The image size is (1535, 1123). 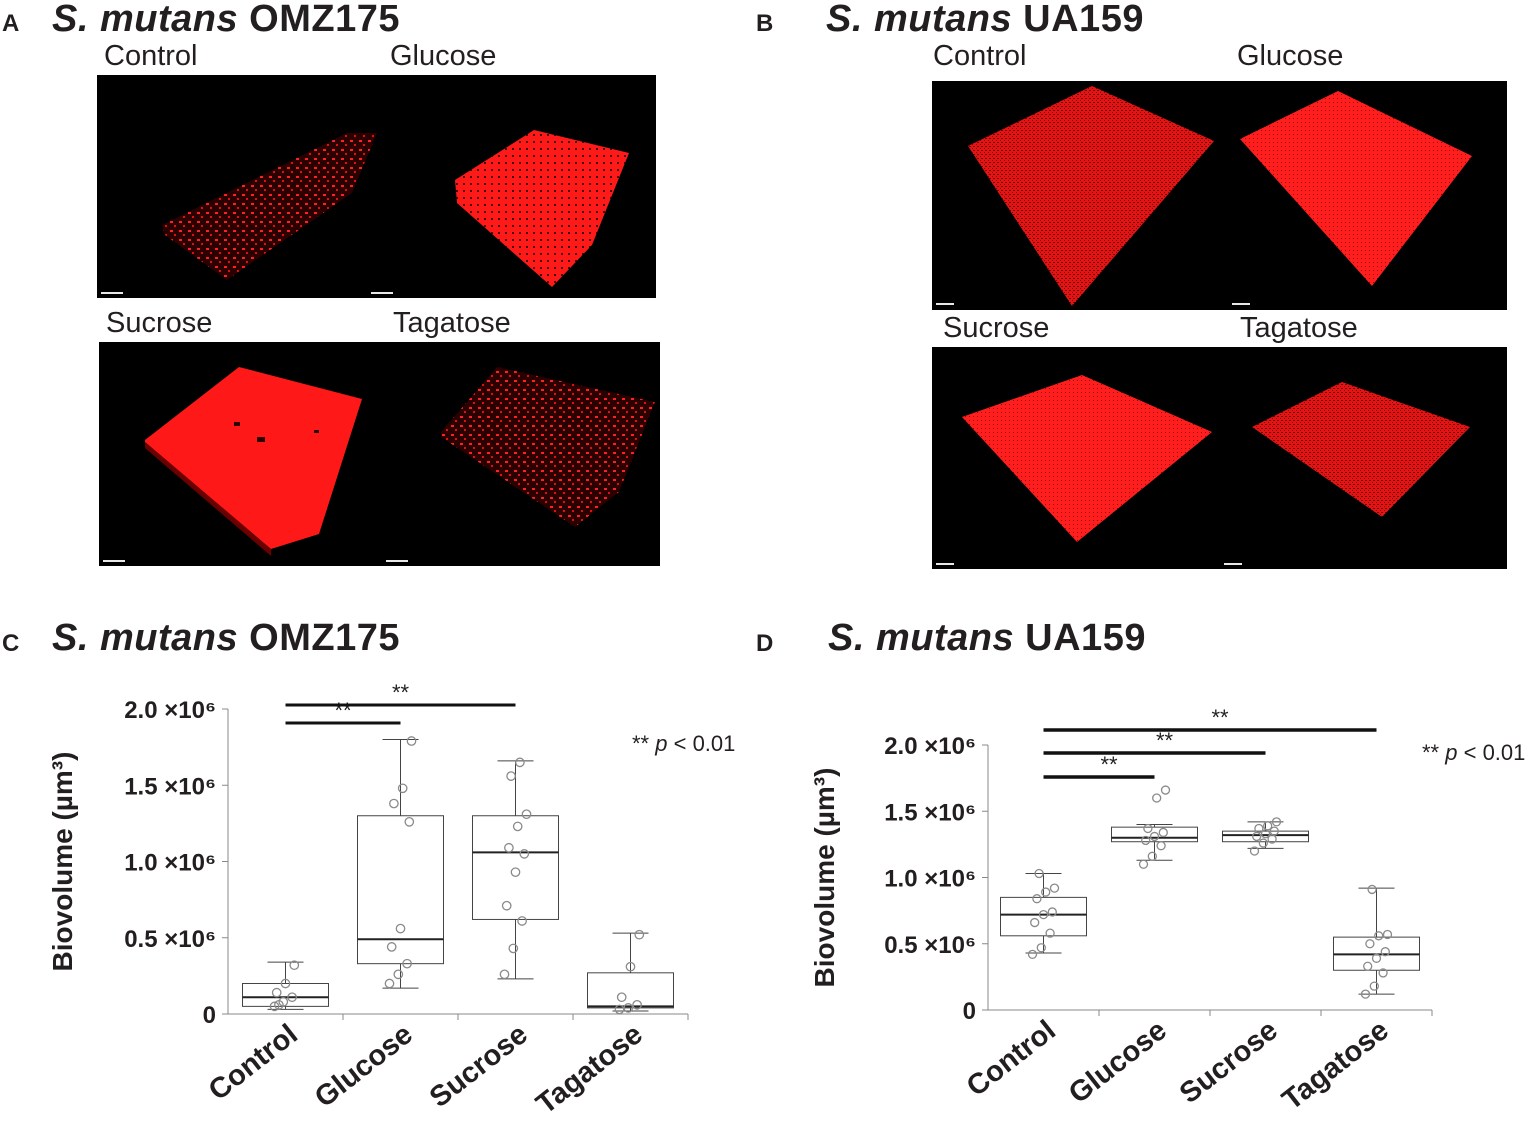 I want to click on panel-b-label-sucrose: Sucrose, so click(x=996, y=328).